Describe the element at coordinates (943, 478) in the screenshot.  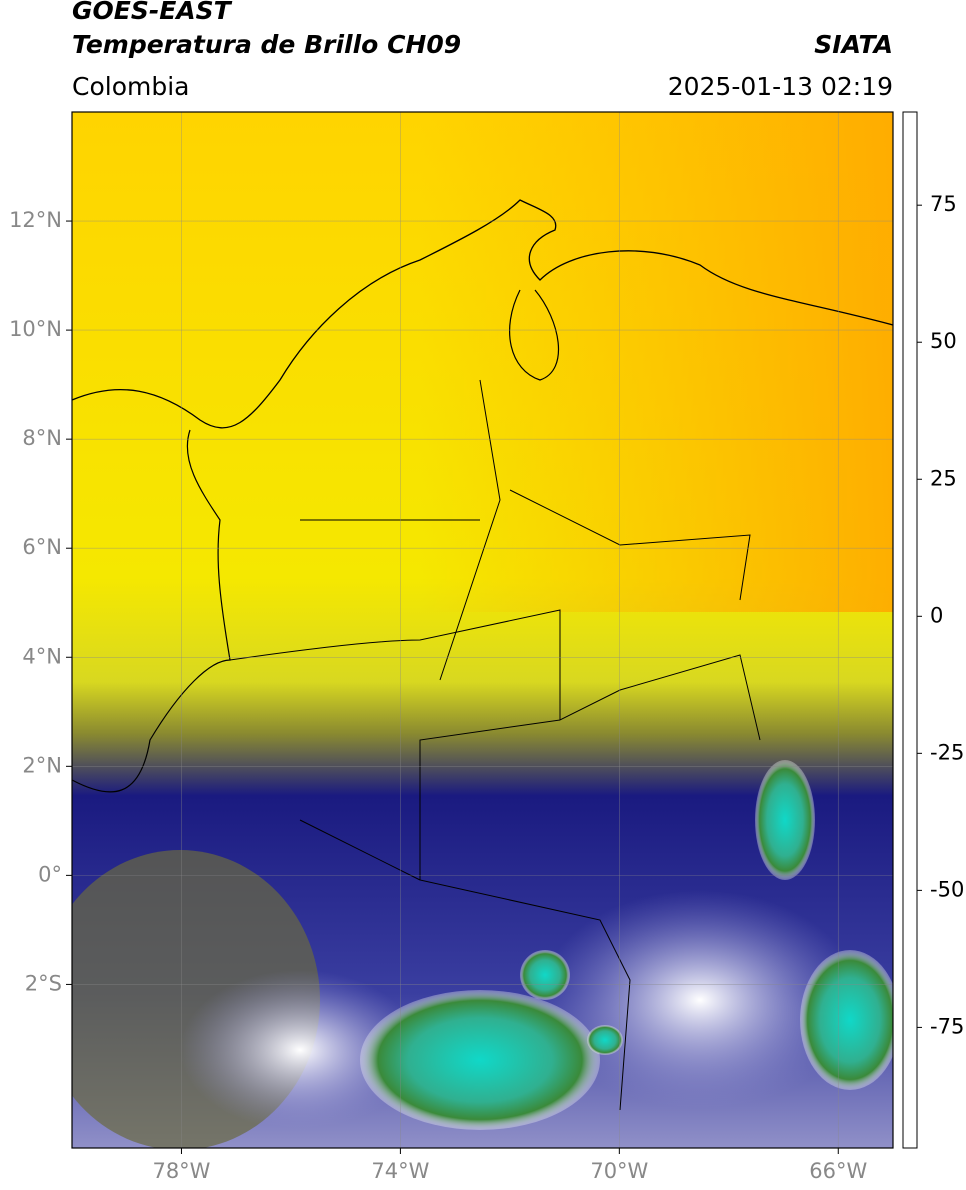
I see `colorbar-tick-label: 25` at that location.